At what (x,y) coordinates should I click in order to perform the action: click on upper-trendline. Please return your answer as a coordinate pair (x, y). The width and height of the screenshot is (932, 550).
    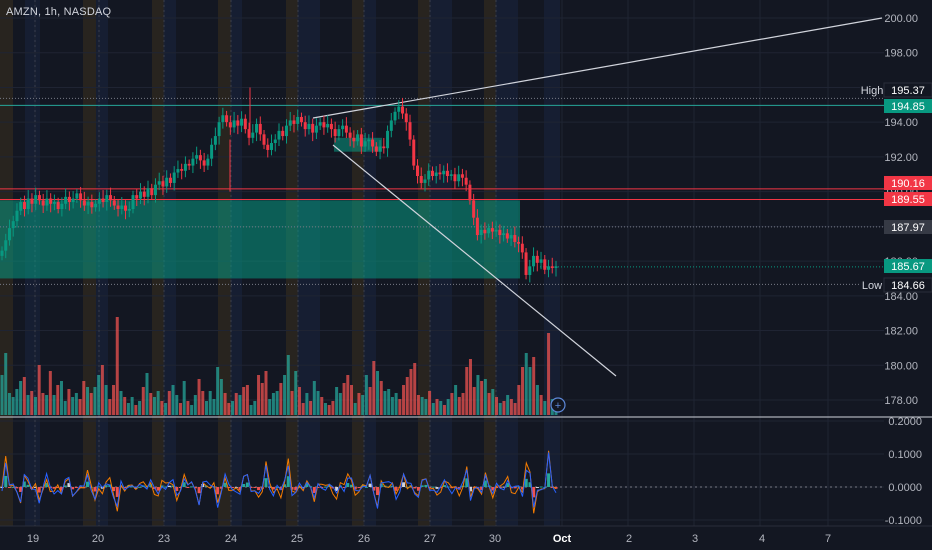
    Looking at the image, I should click on (597, 68).